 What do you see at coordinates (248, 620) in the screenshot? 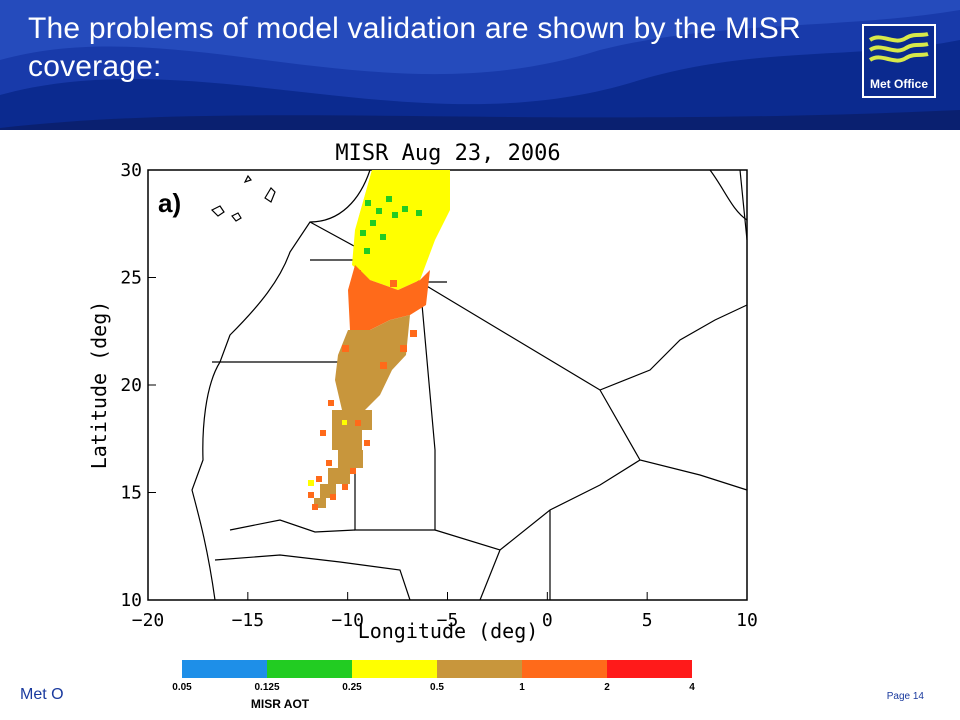
I see `x-tick-label: −15` at bounding box center [248, 620].